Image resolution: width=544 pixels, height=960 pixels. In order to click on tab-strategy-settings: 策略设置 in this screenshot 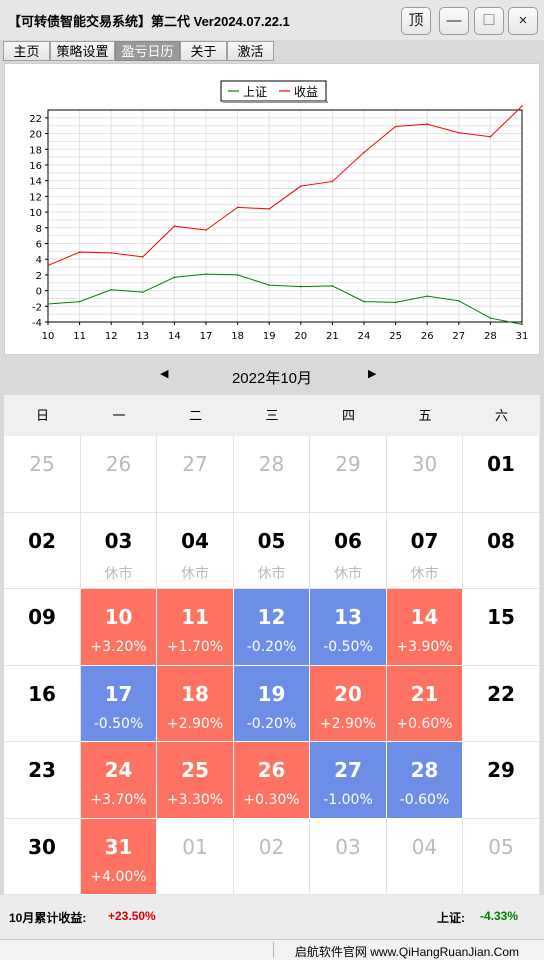, I will do `click(82, 51)`.